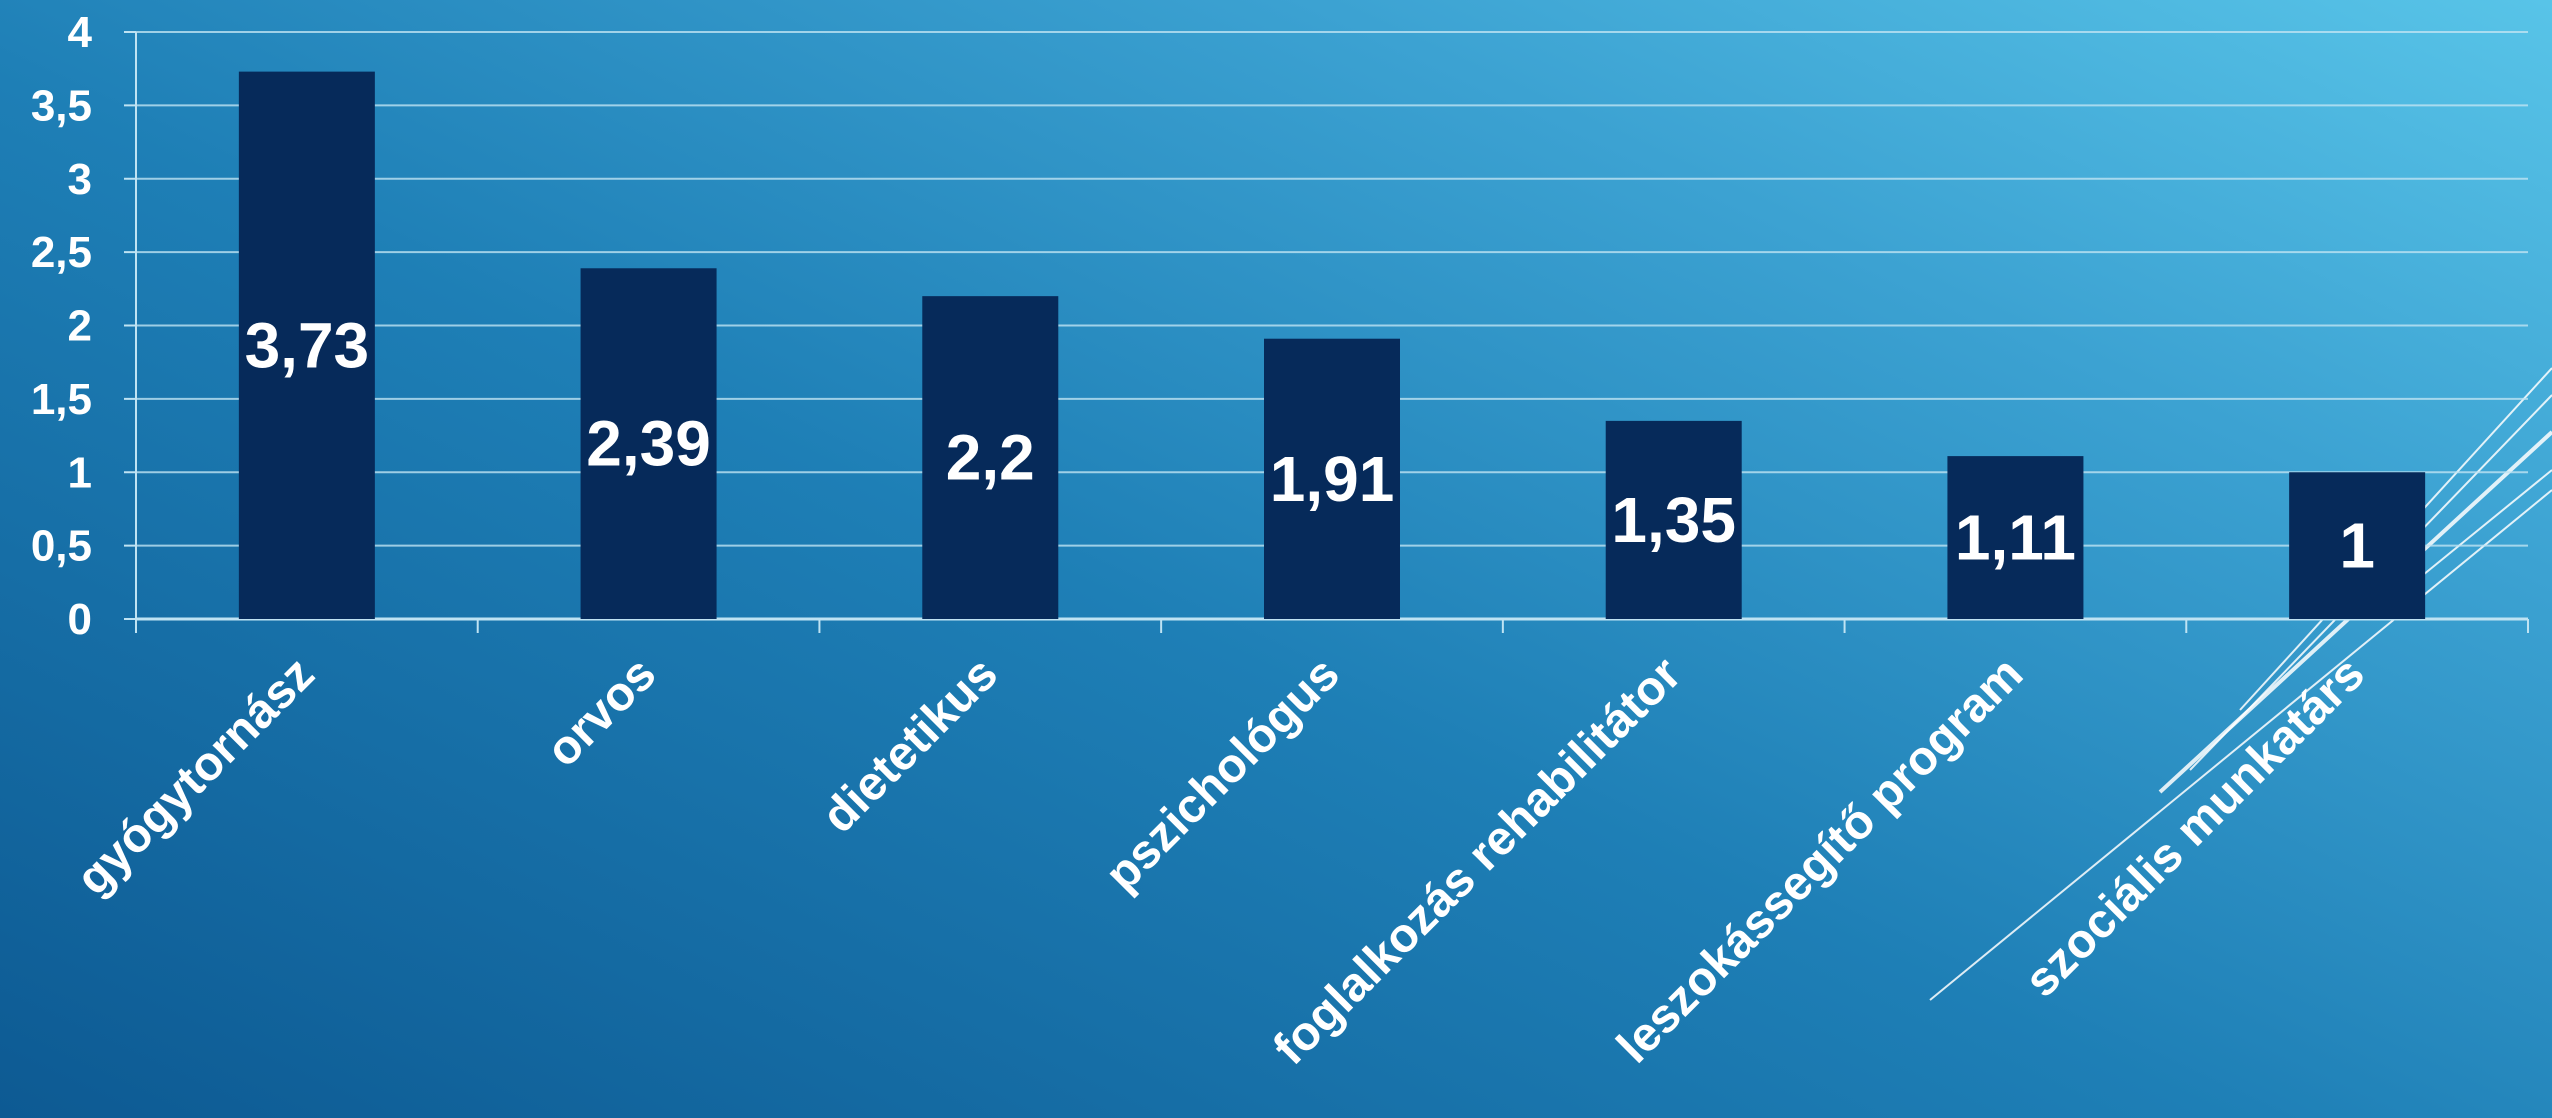 The image size is (2552, 1118). I want to click on y-tick-label: 4, so click(80, 32).